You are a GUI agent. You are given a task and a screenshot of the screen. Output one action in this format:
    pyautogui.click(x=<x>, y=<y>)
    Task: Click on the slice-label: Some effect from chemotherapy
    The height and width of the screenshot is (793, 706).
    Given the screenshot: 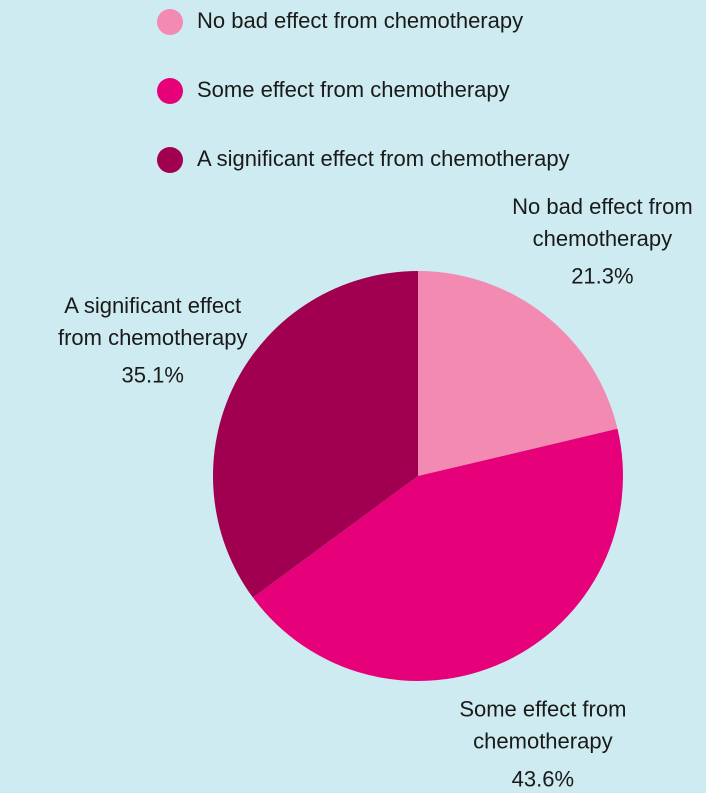 What is the action you would take?
    pyautogui.click(x=542, y=725)
    